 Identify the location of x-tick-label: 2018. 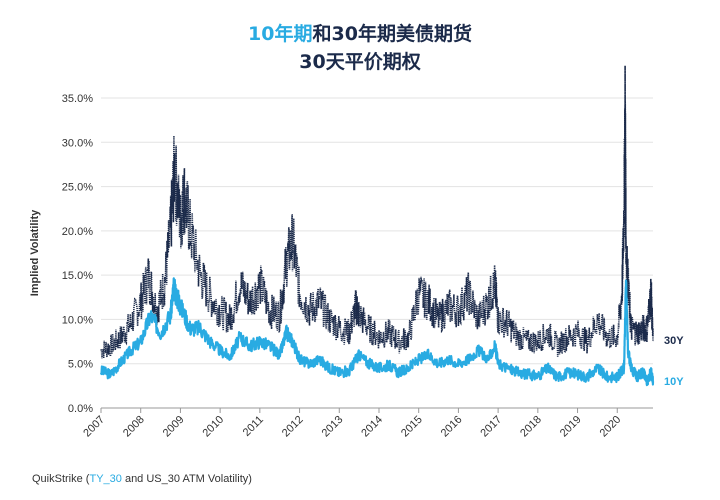
(531, 427).